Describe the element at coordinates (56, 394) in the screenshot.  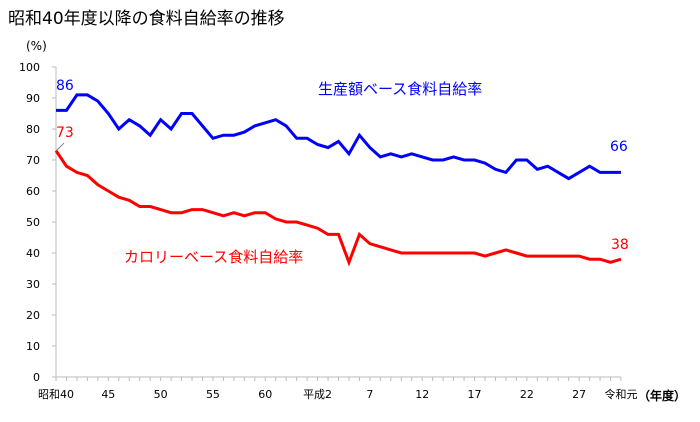
I see `x-tick-label: 昭和40` at that location.